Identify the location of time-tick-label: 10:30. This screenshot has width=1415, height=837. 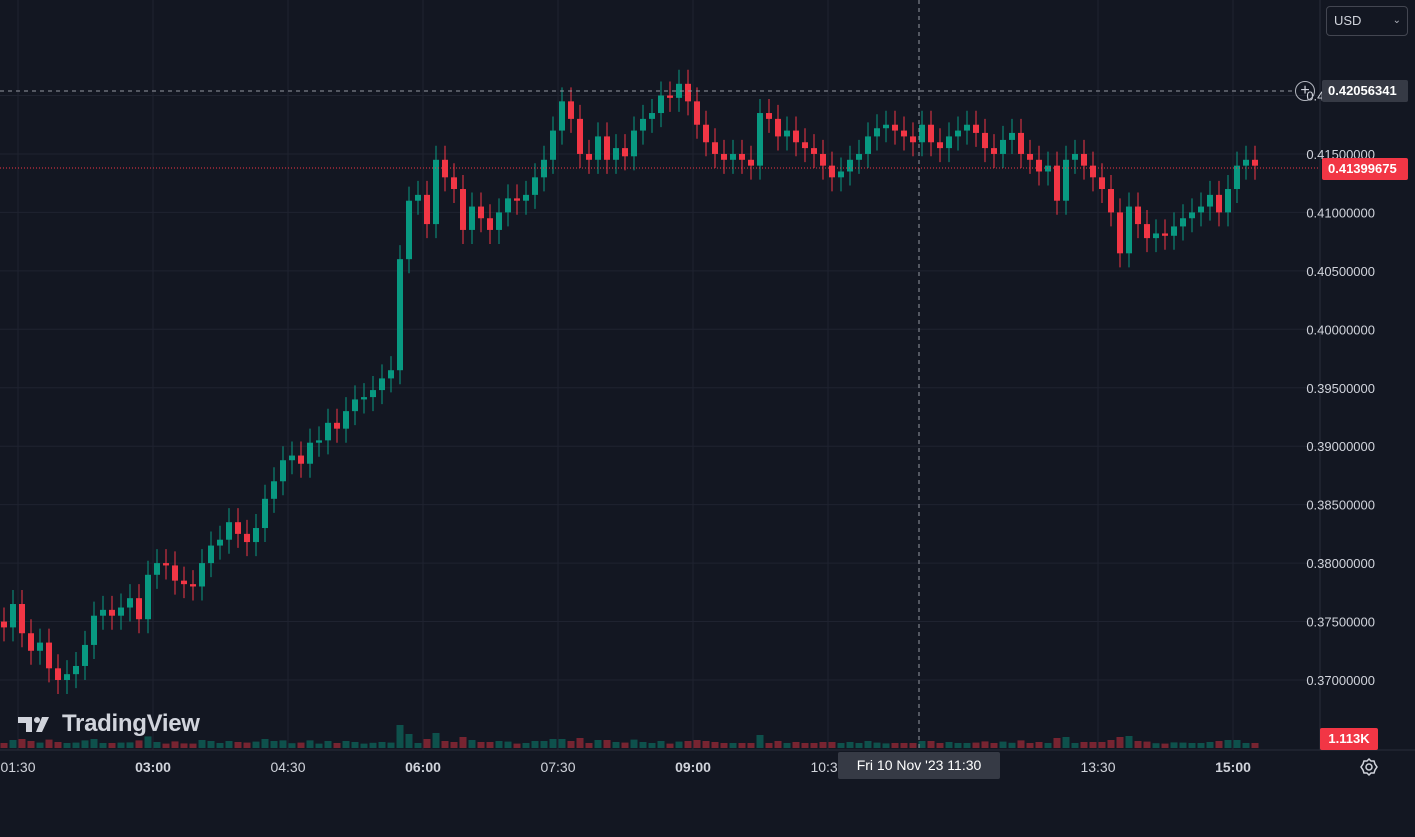
(827, 767).